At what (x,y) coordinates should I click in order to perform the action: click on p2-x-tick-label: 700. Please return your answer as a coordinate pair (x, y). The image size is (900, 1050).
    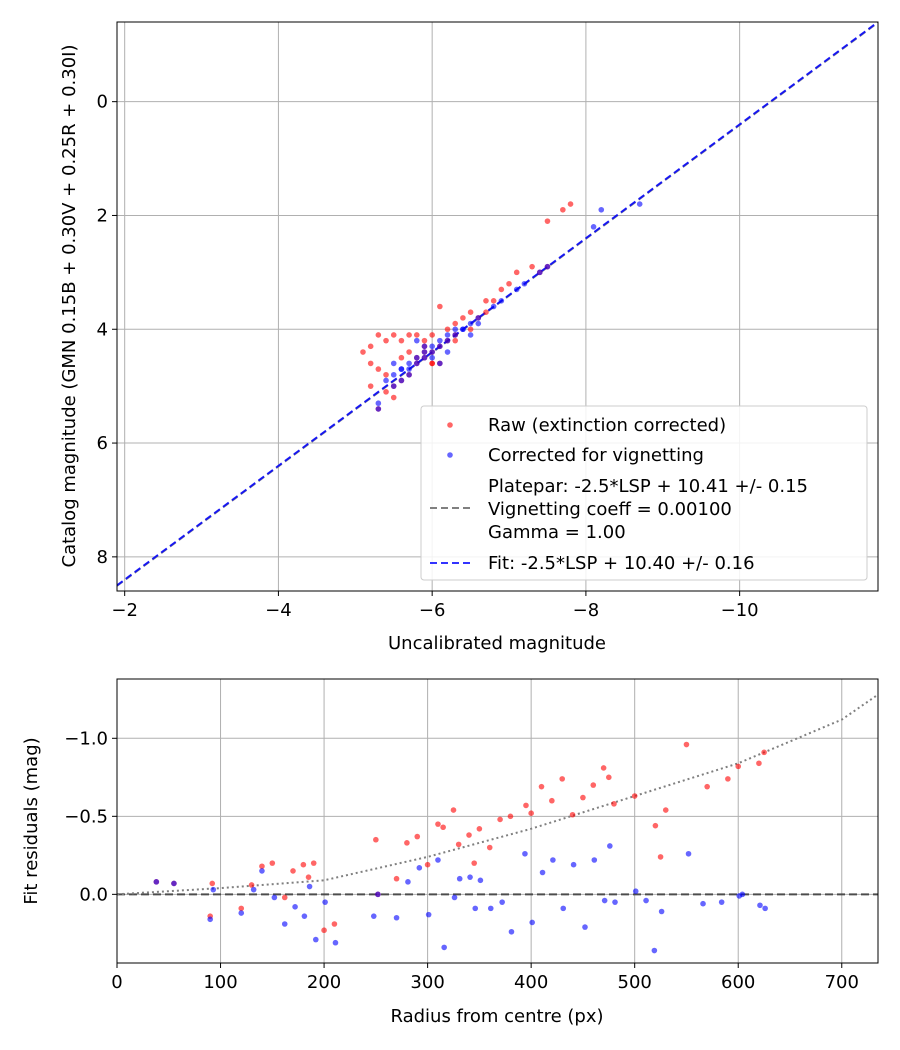
    Looking at the image, I should click on (842, 982).